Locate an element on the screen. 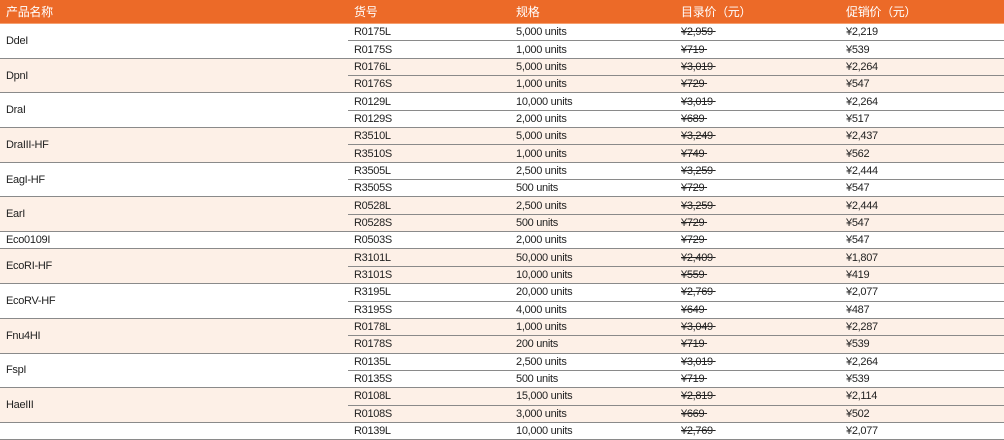 The height and width of the screenshot is (440, 1004). table-row: R0135S 500 units ¥719 ¥539 is located at coordinates (502, 379).